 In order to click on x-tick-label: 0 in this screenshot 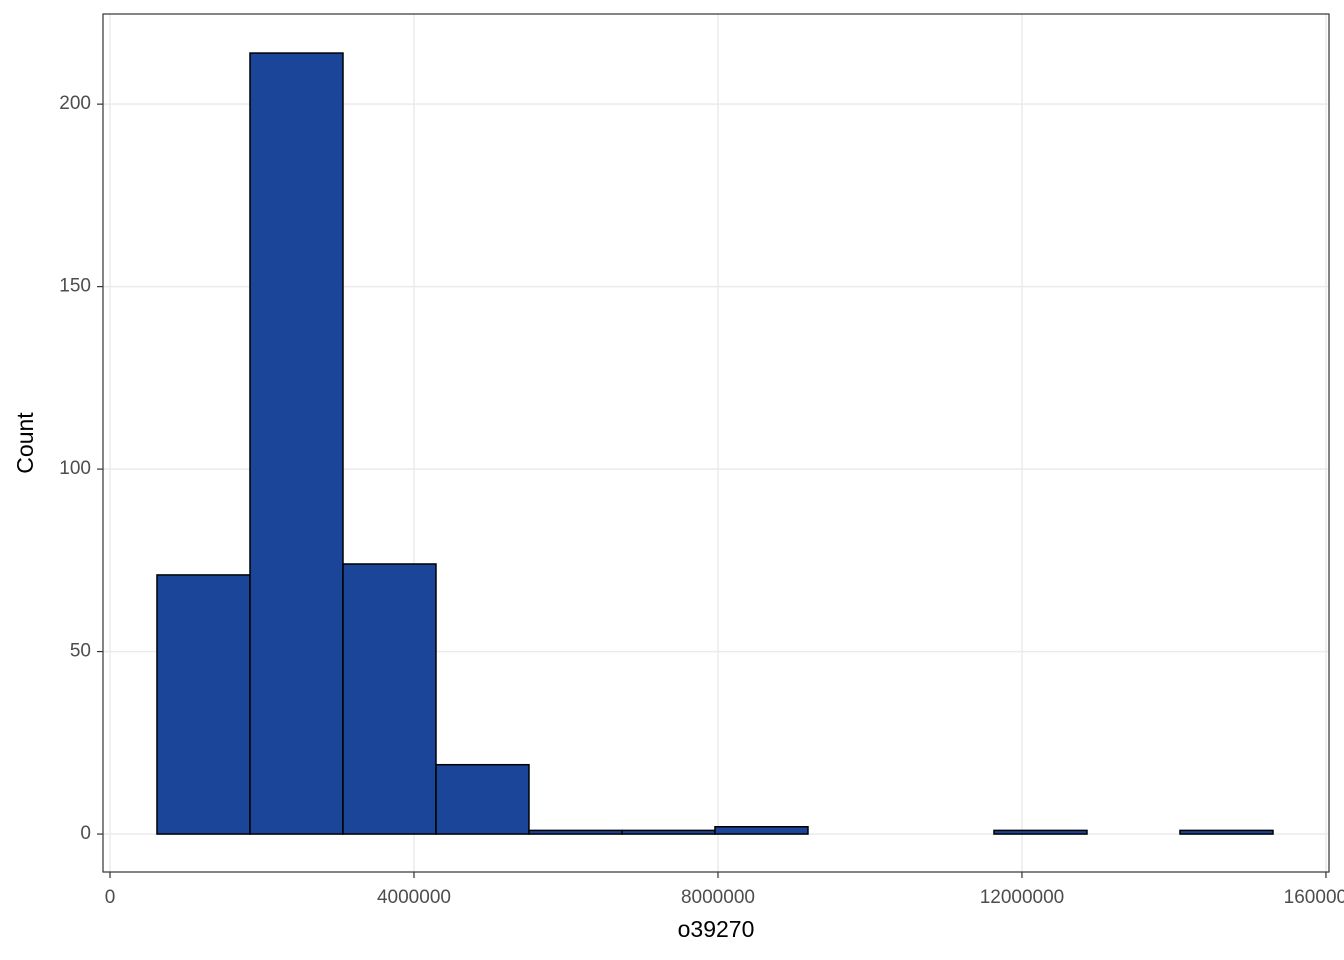, I will do `click(110, 897)`.